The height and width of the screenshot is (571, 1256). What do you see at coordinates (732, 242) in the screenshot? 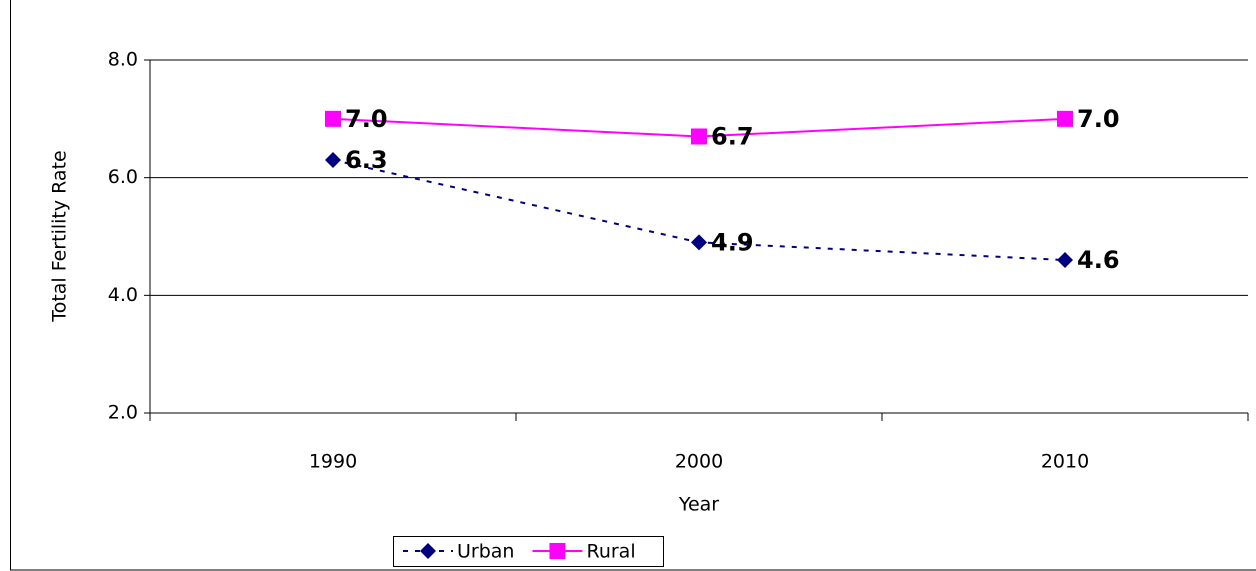
I see `data-label: 4.9` at bounding box center [732, 242].